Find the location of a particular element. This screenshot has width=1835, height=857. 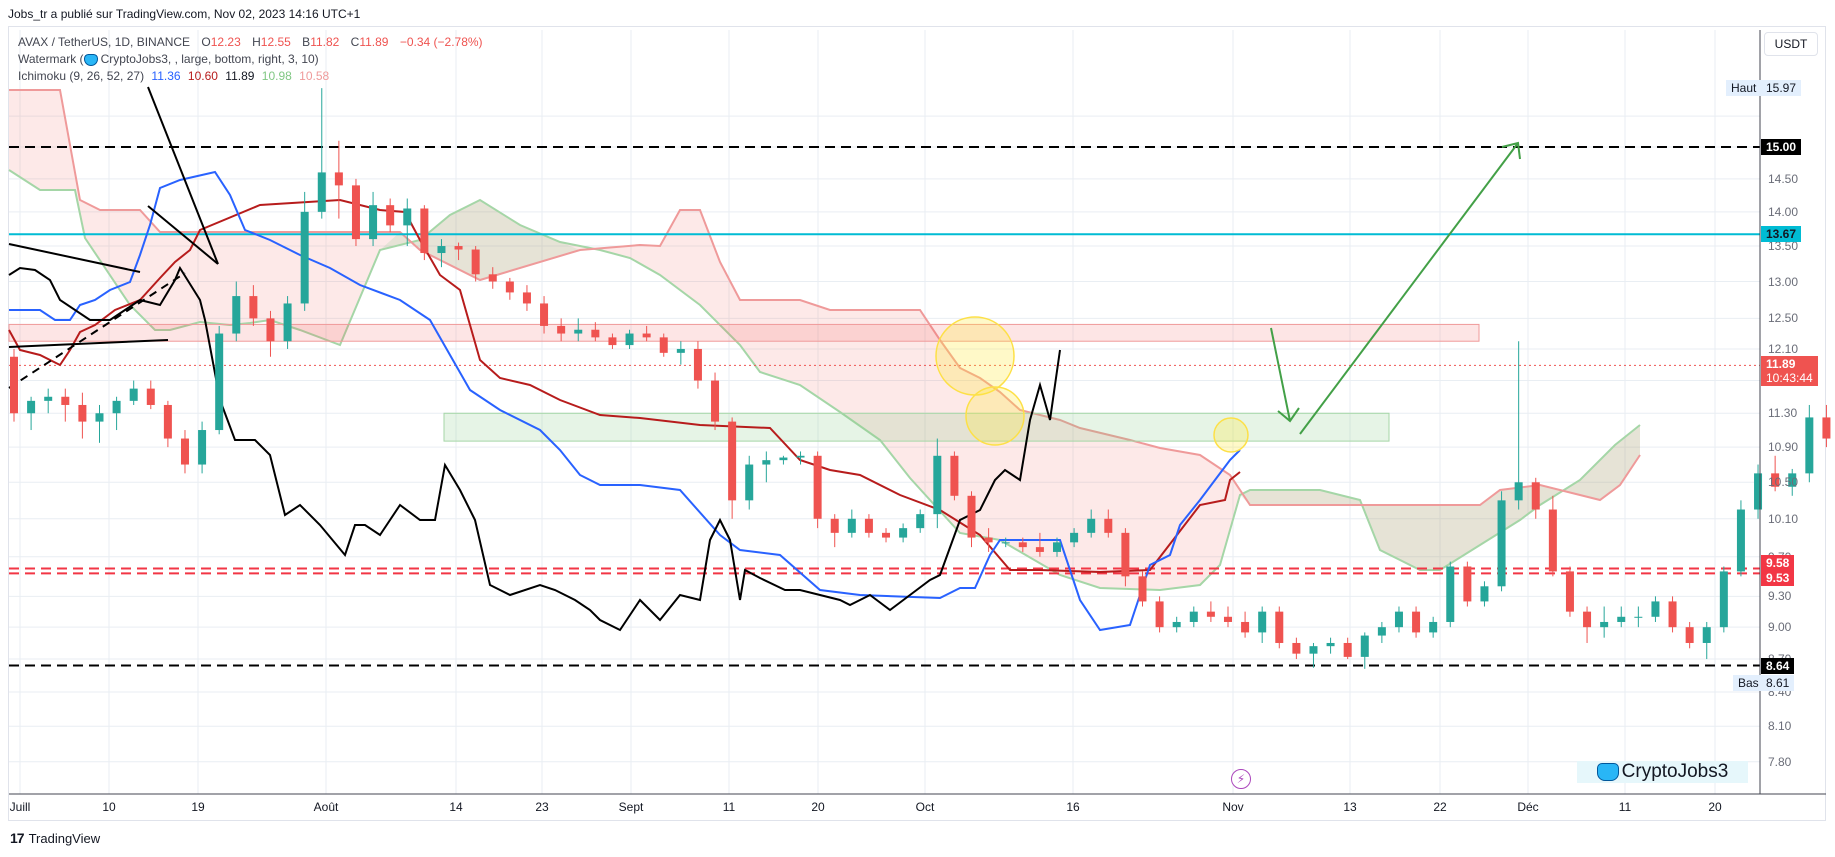

events-lightning-icon: ⚡ is located at coordinates (1241, 779).